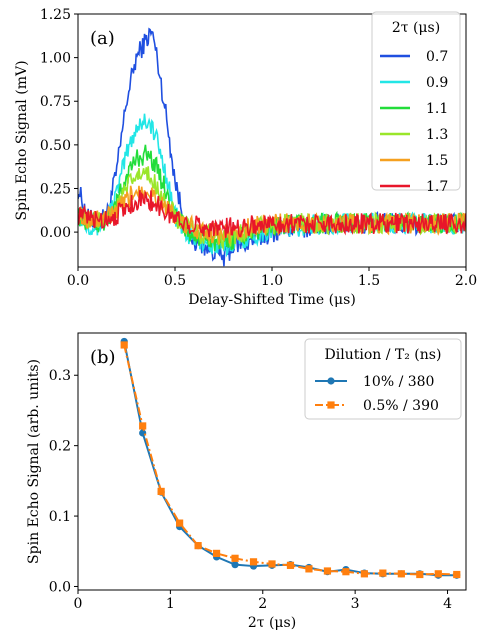  What do you see at coordinates (437, 83) in the screenshot?
I see `legend-label: 0.9` at bounding box center [437, 83].